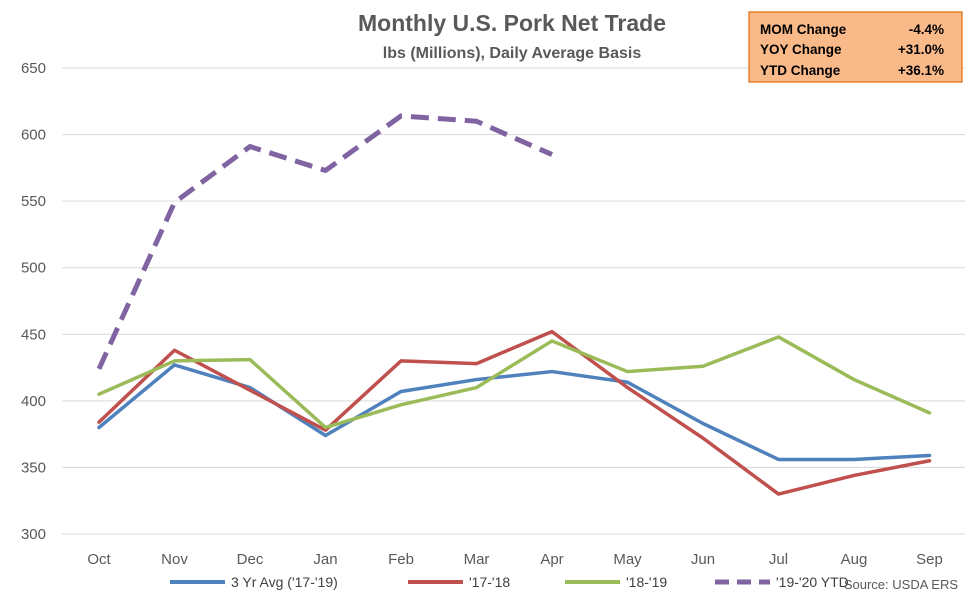 The height and width of the screenshot is (601, 975). I want to click on x-tick-label: Mar, so click(477, 559).